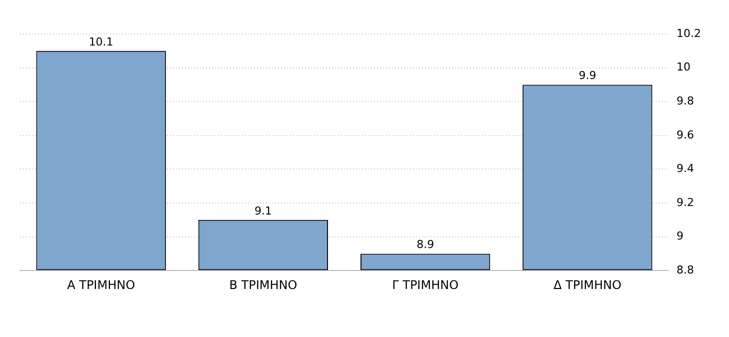  What do you see at coordinates (685, 169) in the screenshot?
I see `y-tick-label: 9.4` at bounding box center [685, 169].